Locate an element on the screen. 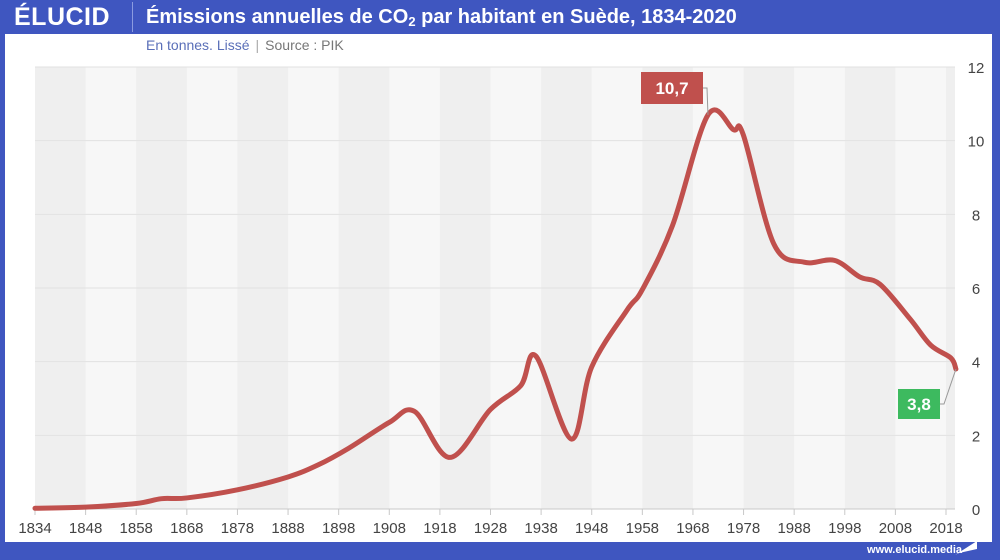  x-tick-label: 1938 is located at coordinates (540, 528).